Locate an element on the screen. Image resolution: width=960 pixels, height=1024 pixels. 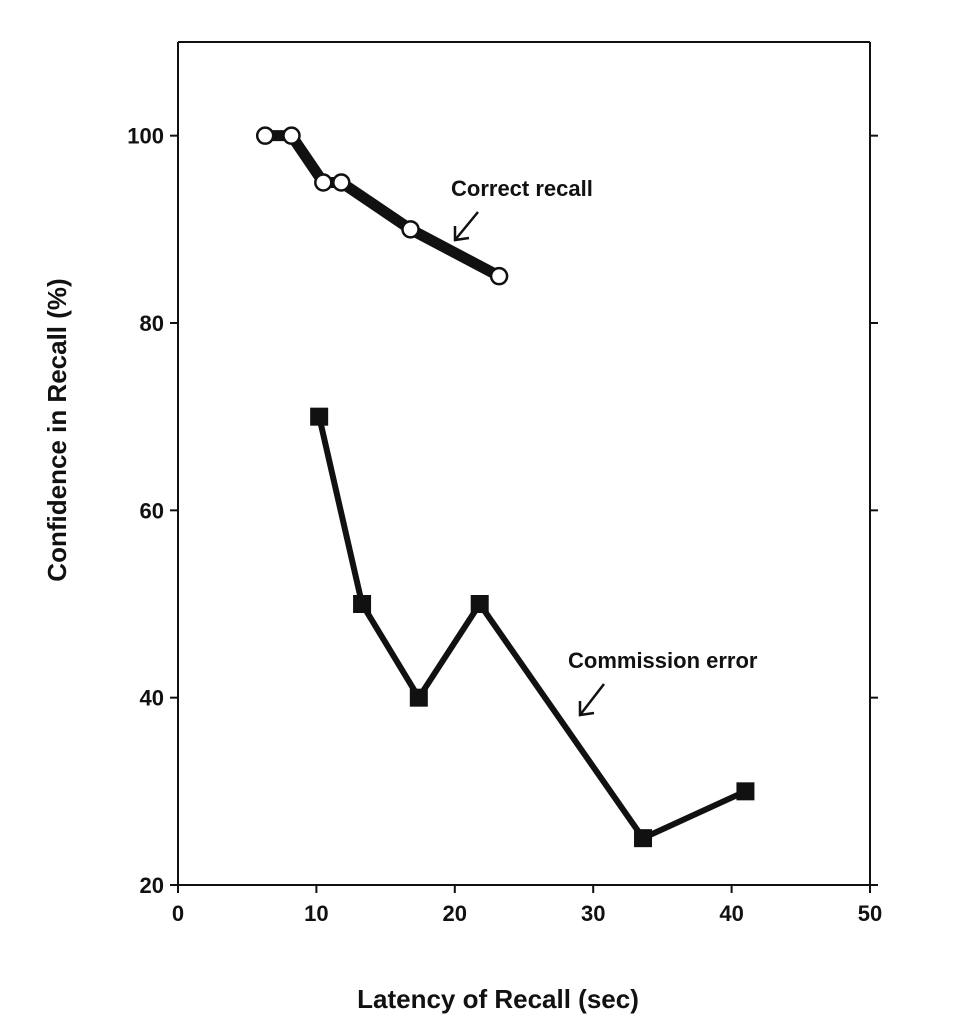
x-tick-label: 50 is located at coordinates (870, 913).